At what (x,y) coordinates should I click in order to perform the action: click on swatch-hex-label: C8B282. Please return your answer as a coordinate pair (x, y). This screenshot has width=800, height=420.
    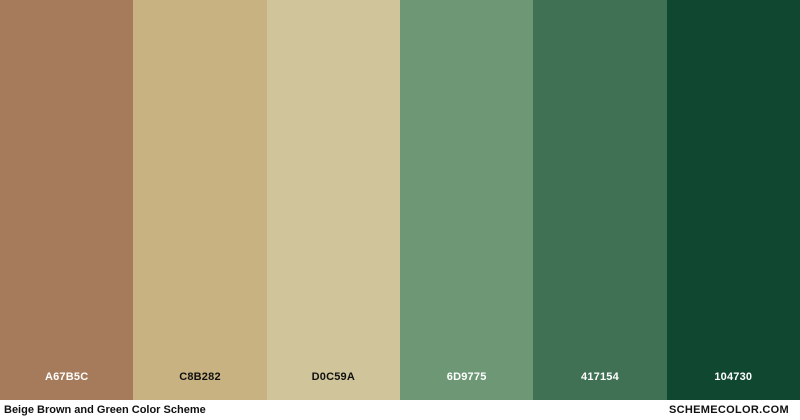
    Looking at the image, I should click on (200, 377).